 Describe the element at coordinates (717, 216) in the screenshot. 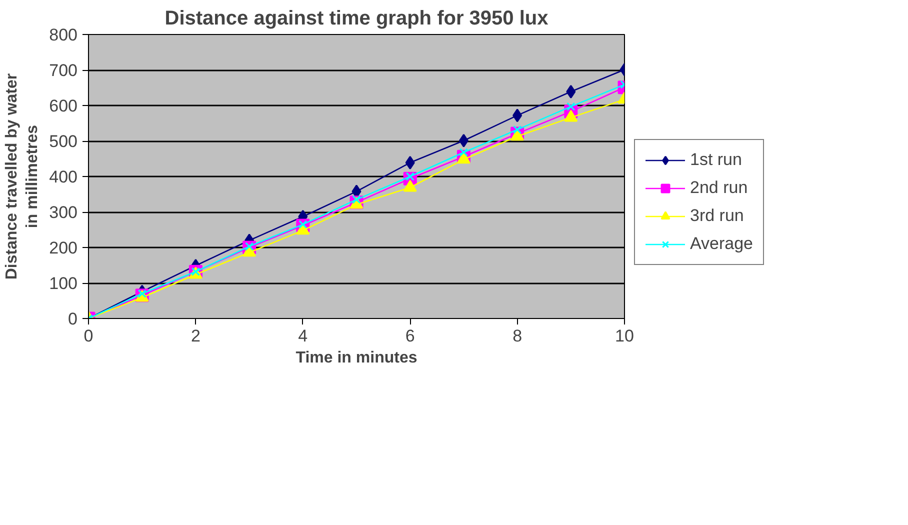

I see `legend-label: 3rd run` at that location.